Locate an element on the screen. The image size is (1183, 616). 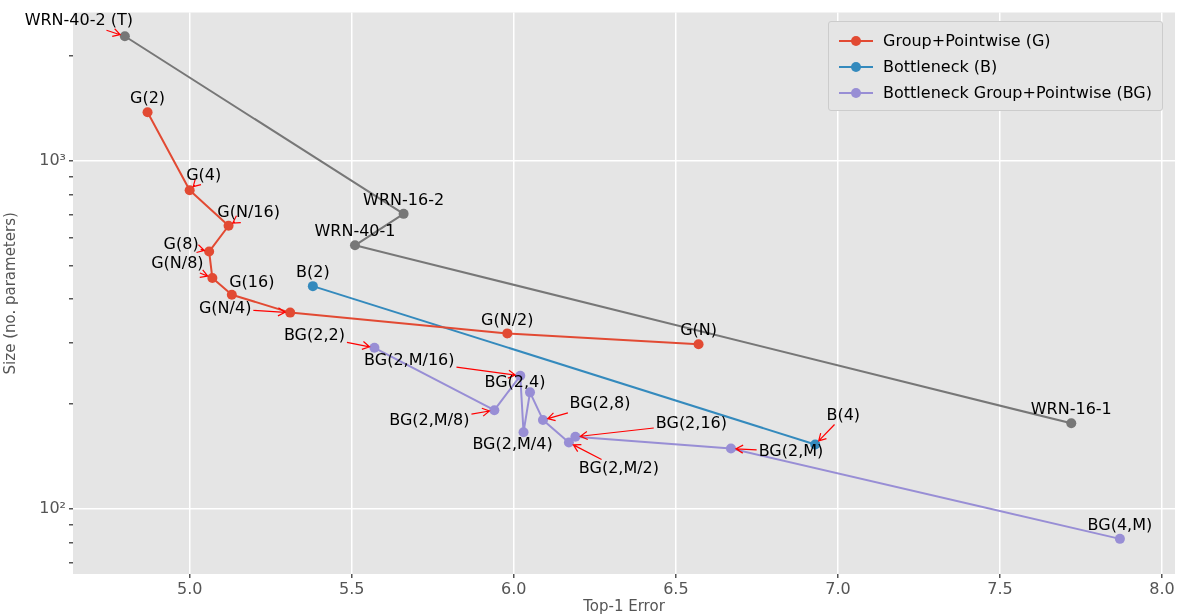
x-tick-label: 6.0 is located at coordinates (514, 588).